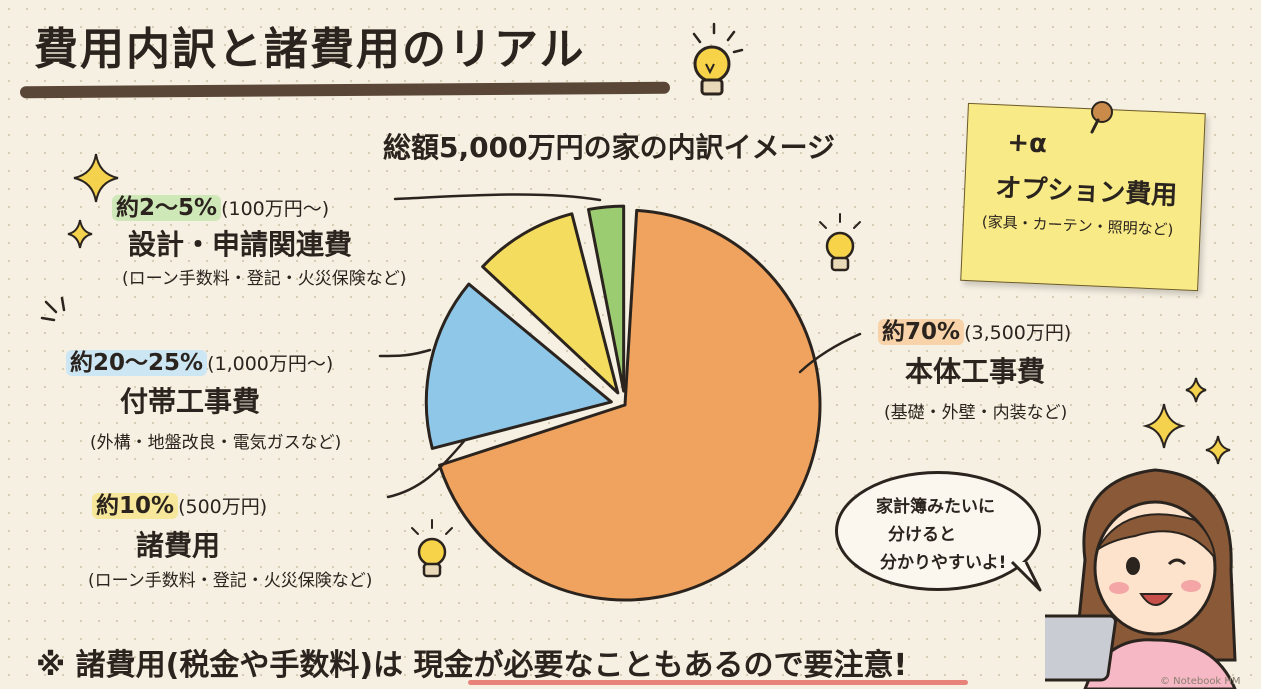  Describe the element at coordinates (220, 205) in the screenshot. I see `label-design-pct: 約2〜5% (100万円〜)` at that location.